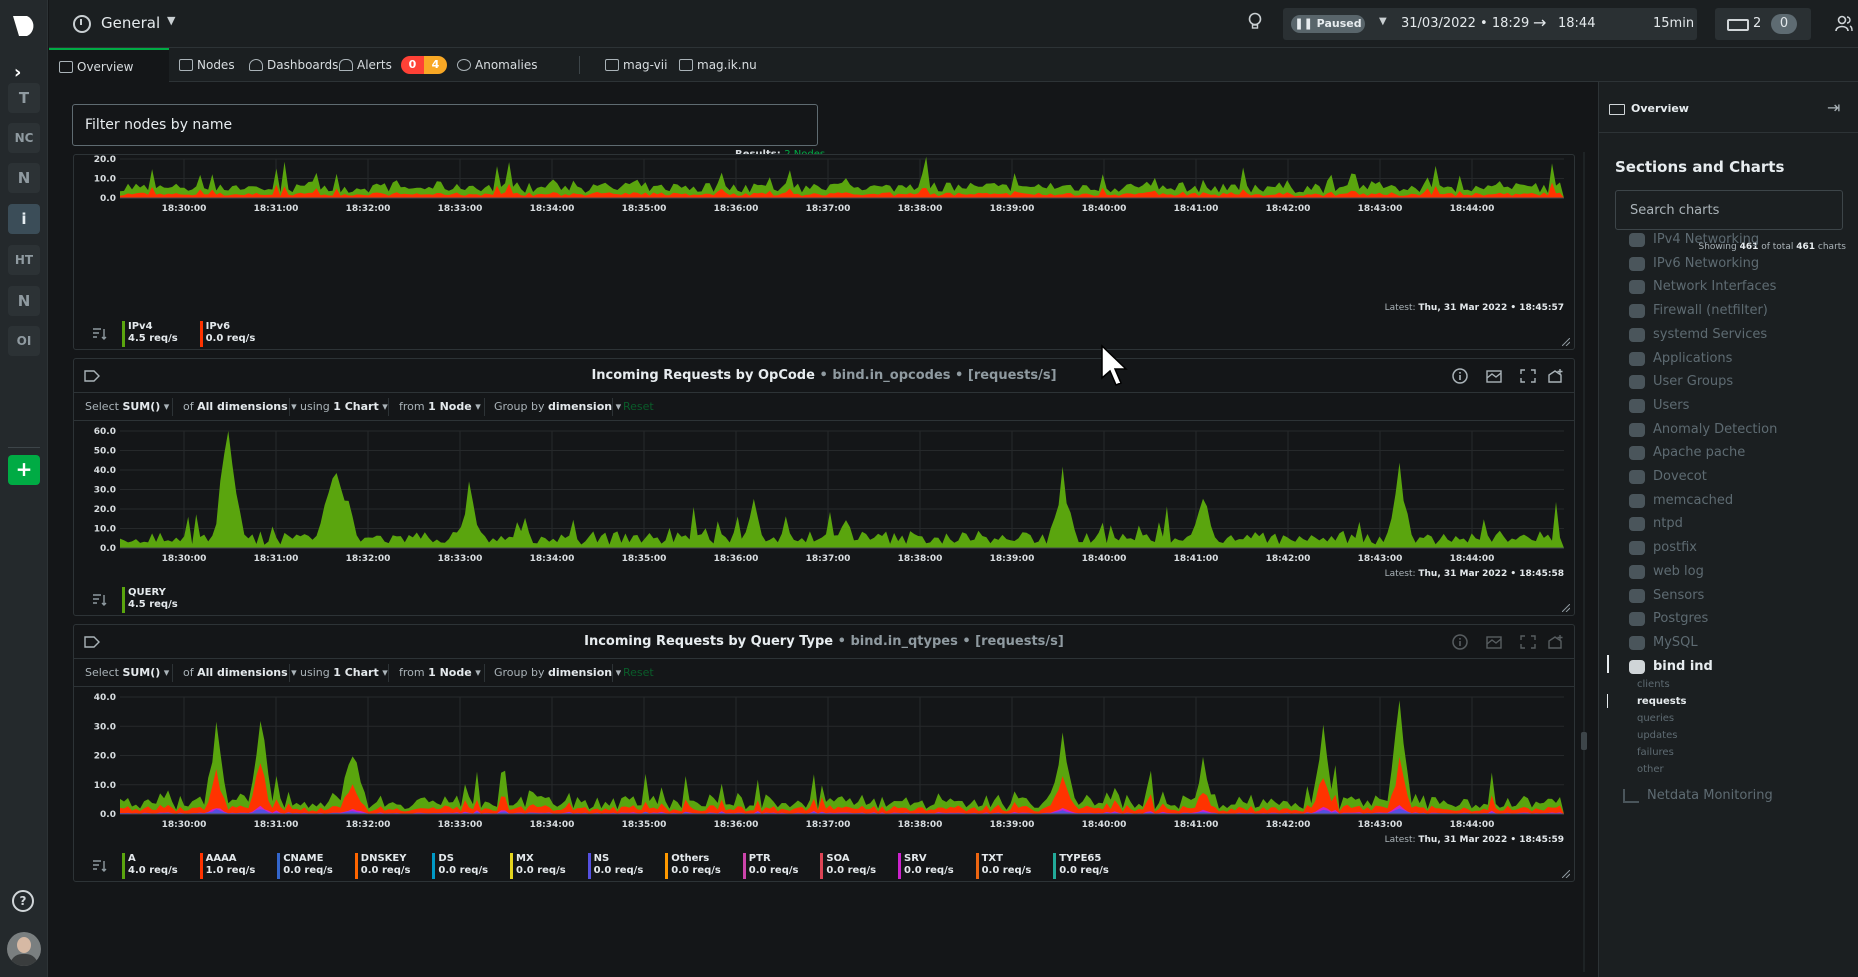 The image size is (1858, 977). What do you see at coordinates (150, 866) in the screenshot?
I see `legend-item-a: A 4.0 req/s` at bounding box center [150, 866].